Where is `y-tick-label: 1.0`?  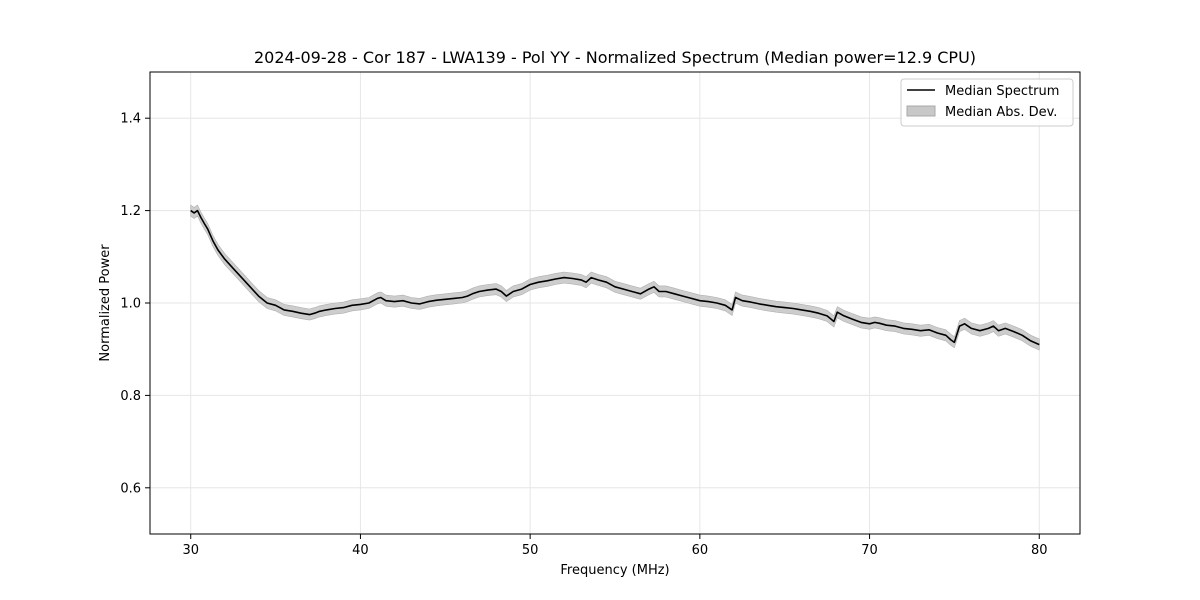 y-tick-label: 1.0 is located at coordinates (130, 304).